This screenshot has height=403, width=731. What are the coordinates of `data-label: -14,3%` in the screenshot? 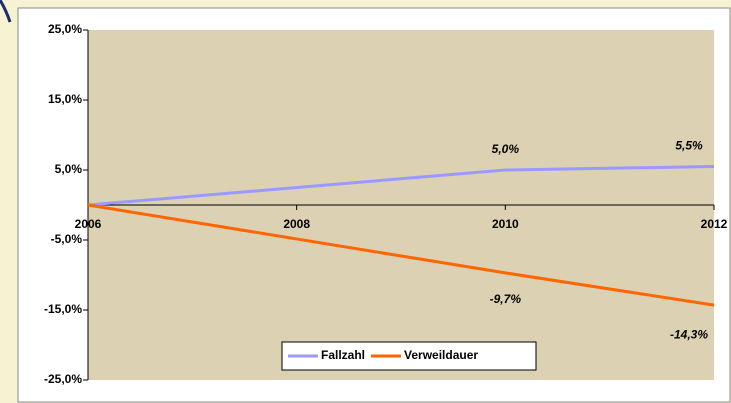 It's located at (689, 334).